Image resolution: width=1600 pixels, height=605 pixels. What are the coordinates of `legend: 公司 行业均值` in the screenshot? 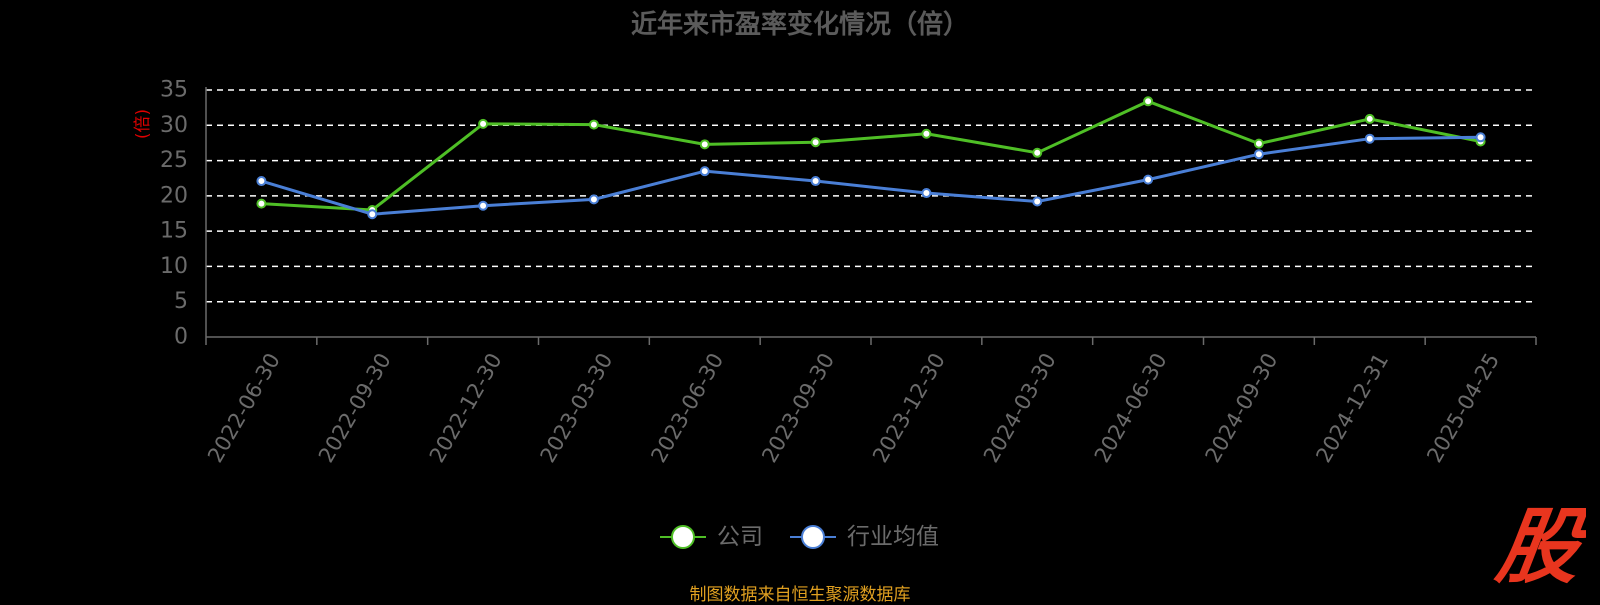 It's located at (799, 537).